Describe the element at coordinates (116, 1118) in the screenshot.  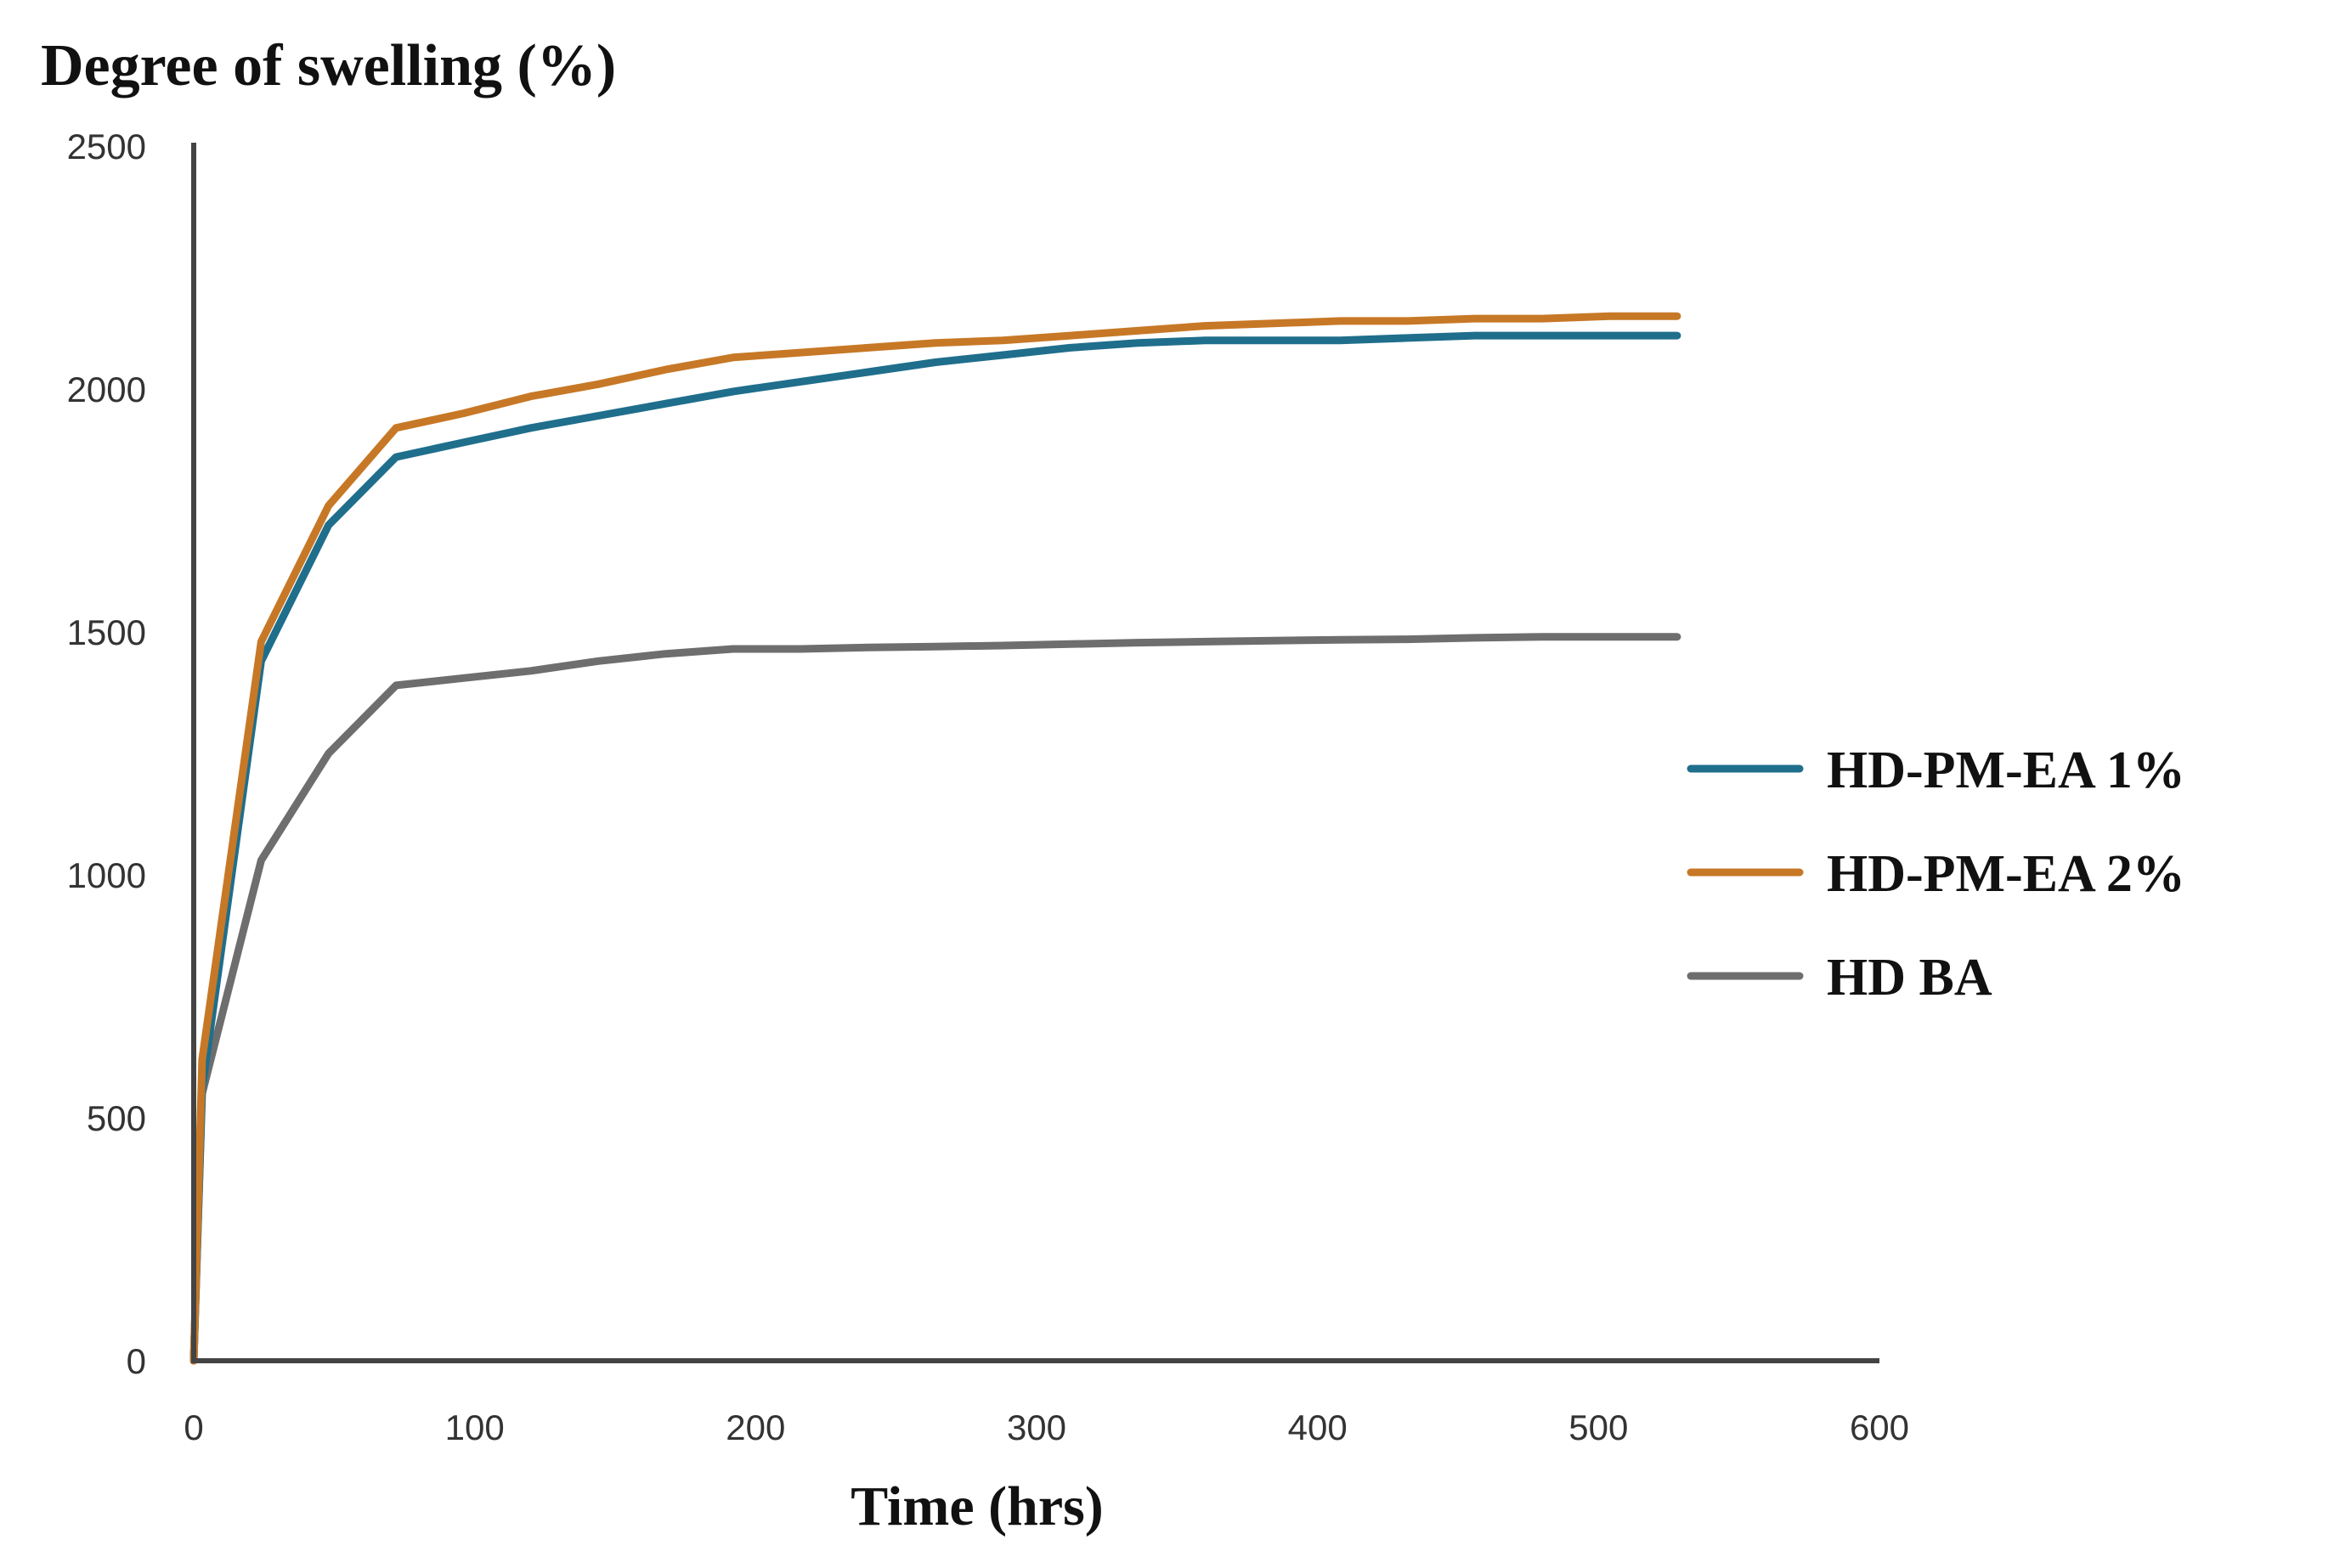
I see `y-tick-label: 500` at that location.